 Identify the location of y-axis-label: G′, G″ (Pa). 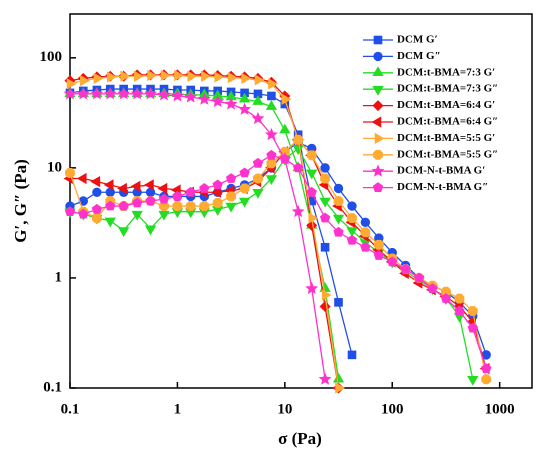
(20, 201).